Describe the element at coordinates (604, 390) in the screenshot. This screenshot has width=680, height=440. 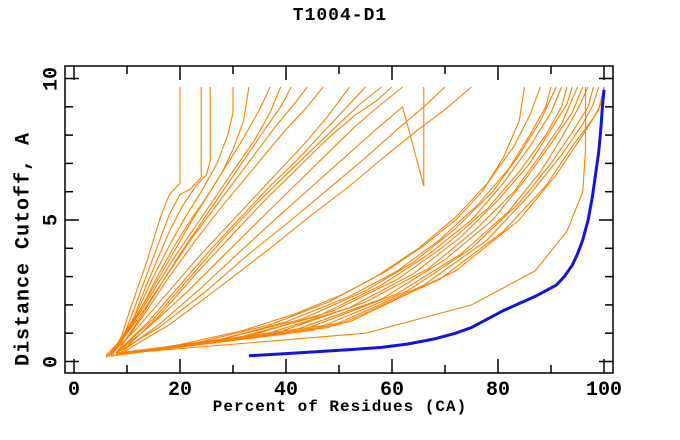
I see `x-tick-label: 100` at that location.